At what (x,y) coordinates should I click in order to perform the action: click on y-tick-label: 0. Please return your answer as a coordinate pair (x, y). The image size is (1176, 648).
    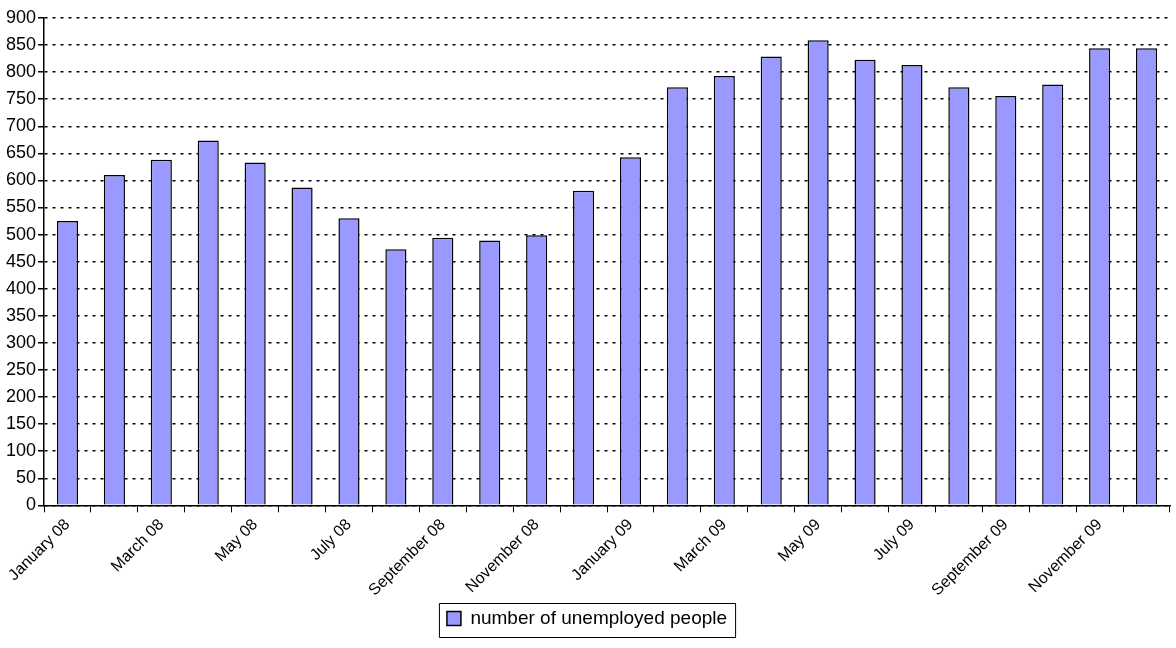
    Looking at the image, I should click on (31, 504).